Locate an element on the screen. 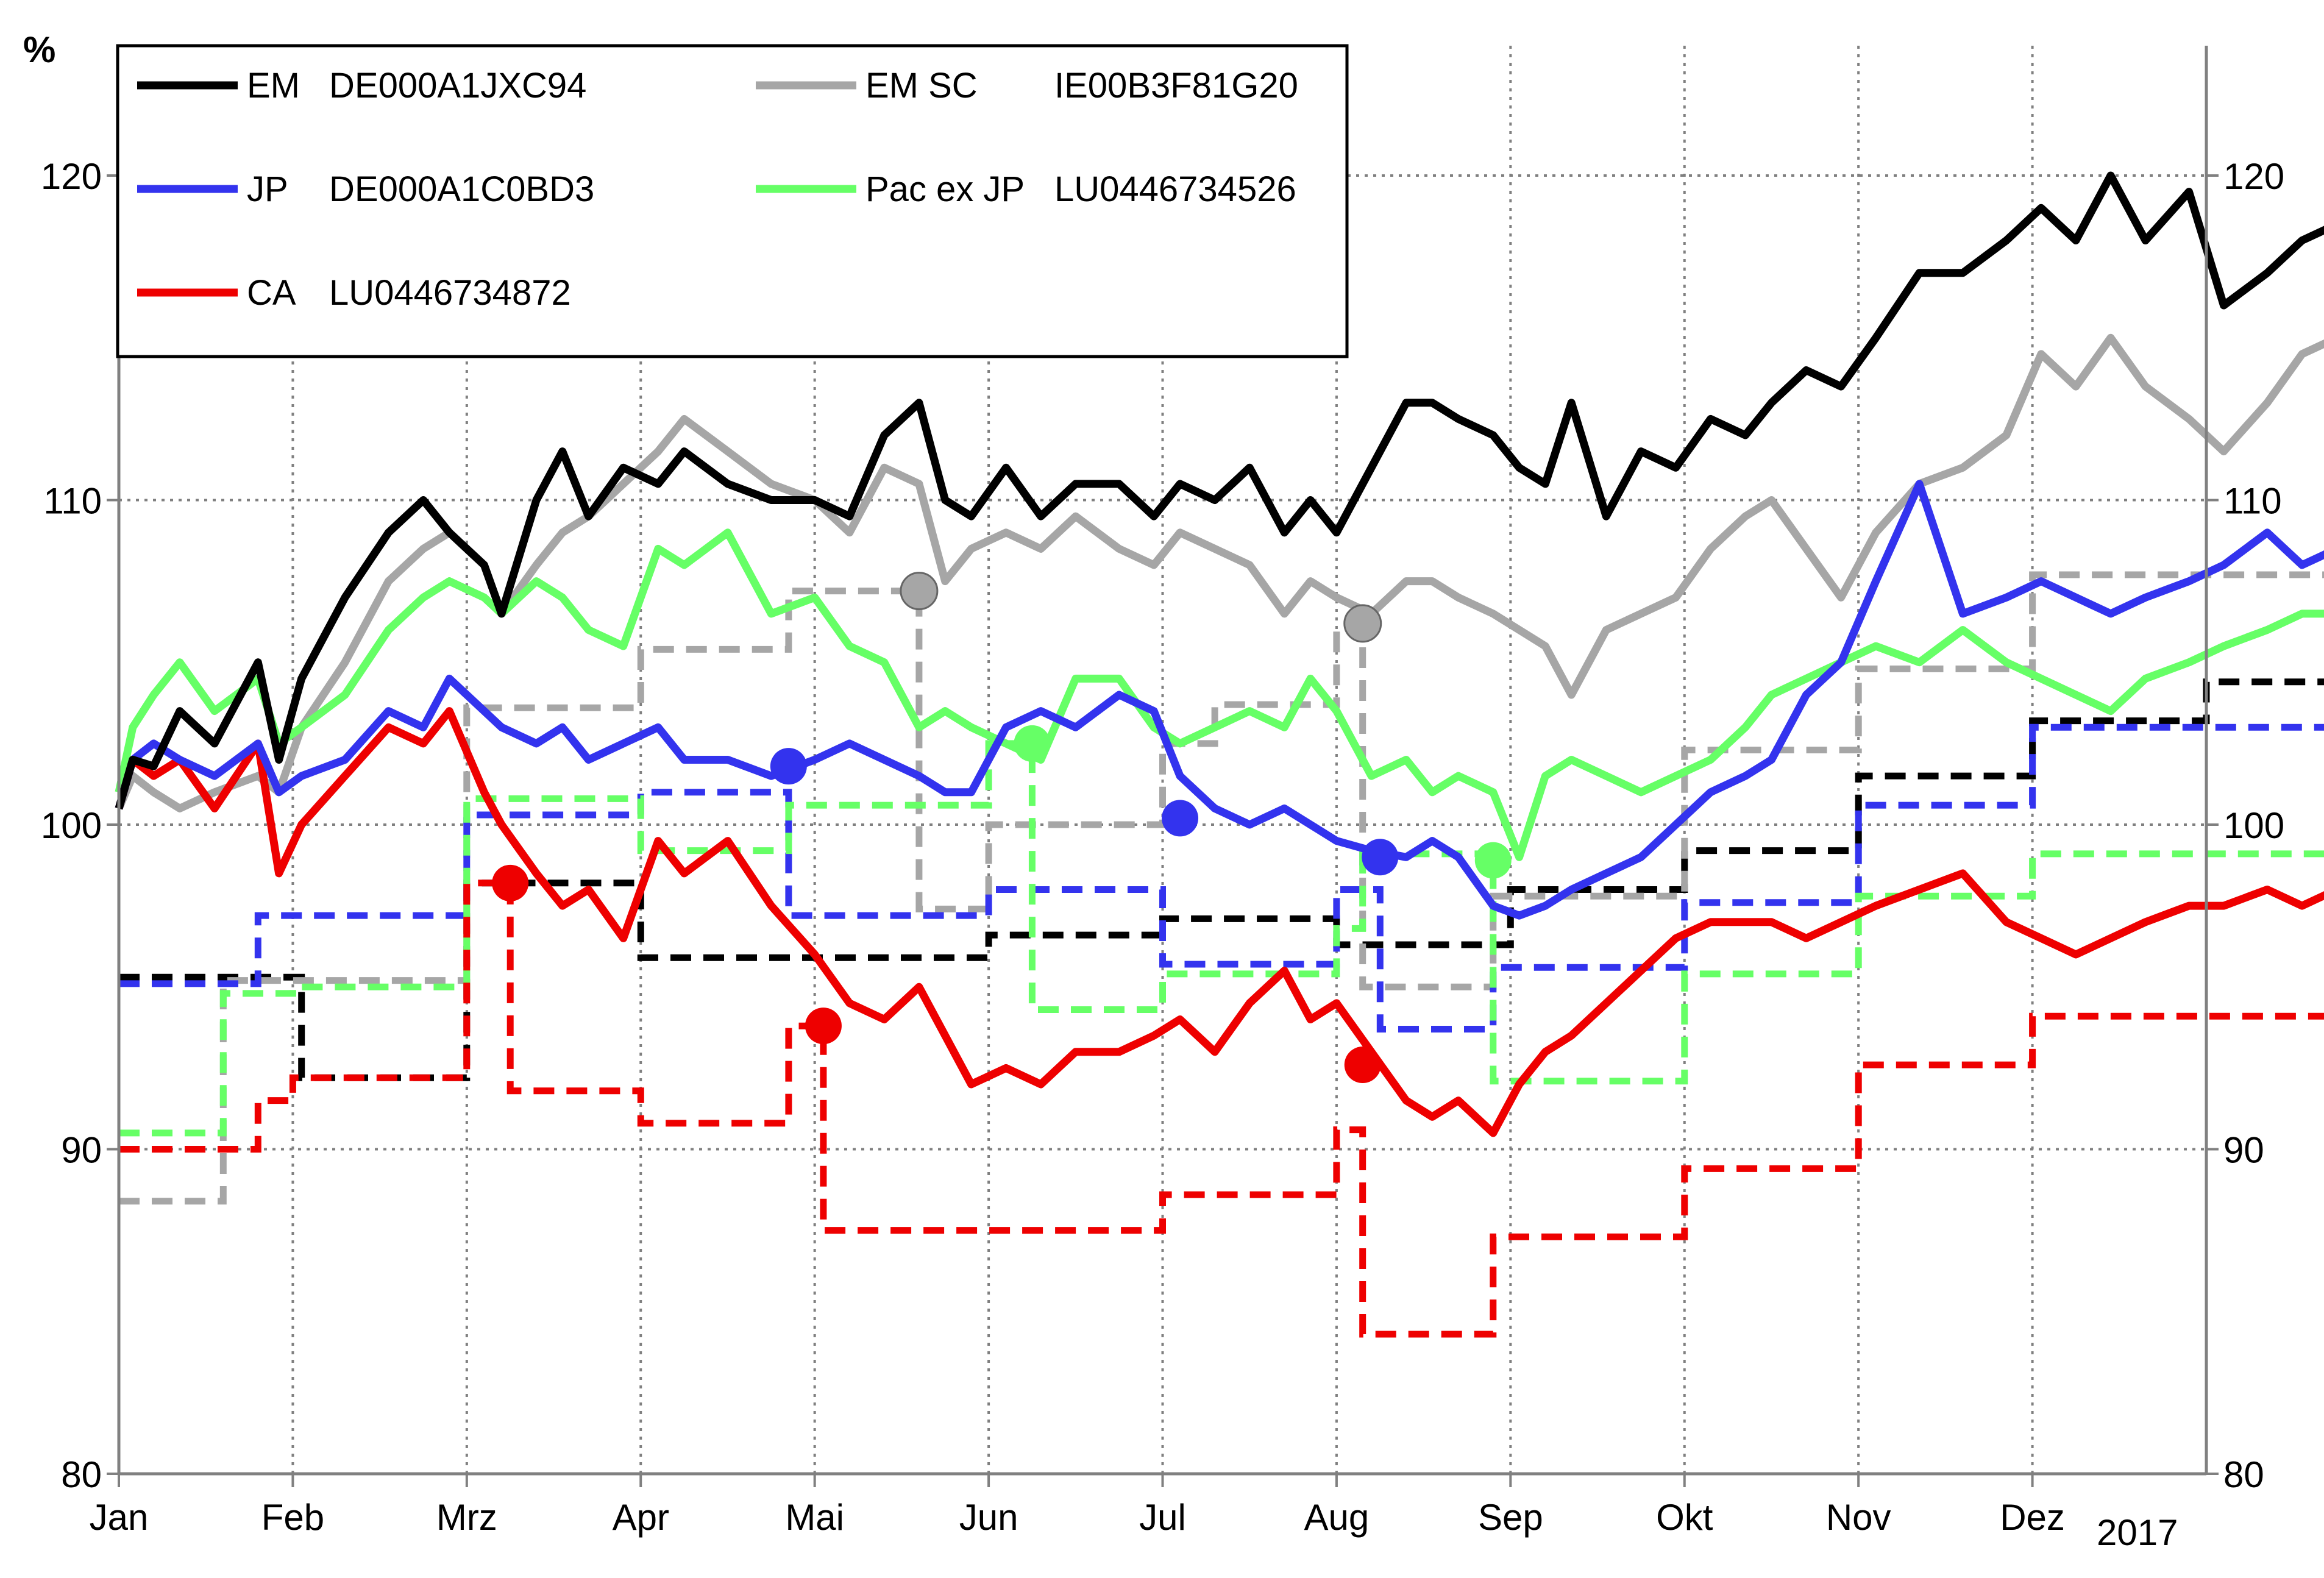 This screenshot has height=1578, width=2324. legend-box is located at coordinates (732, 201).